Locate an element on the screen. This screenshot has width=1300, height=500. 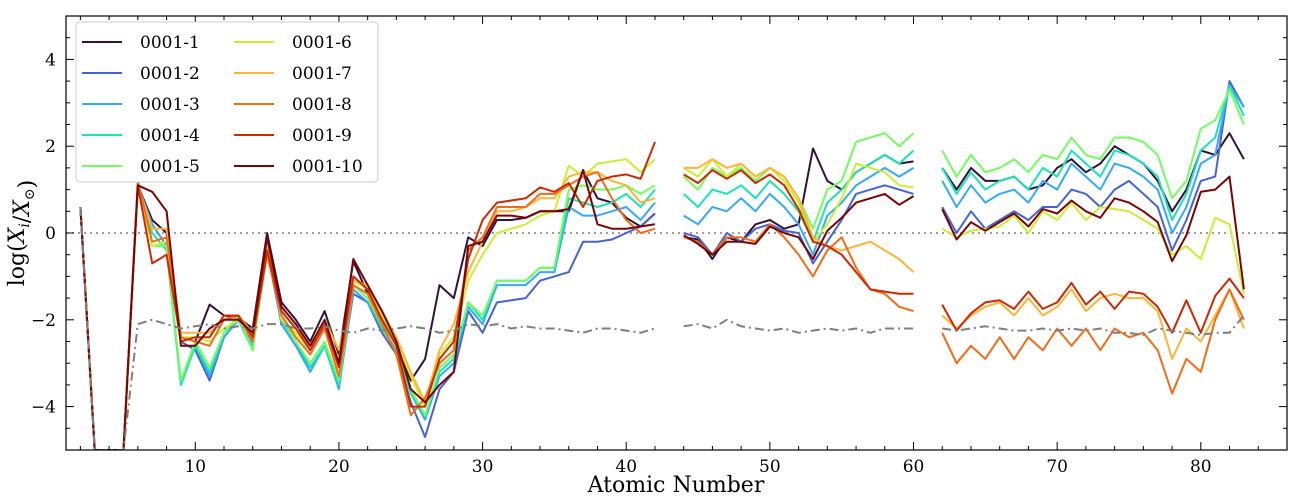
y-axis-label-text: log(Xi/X⊙) is located at coordinates (22, 233).